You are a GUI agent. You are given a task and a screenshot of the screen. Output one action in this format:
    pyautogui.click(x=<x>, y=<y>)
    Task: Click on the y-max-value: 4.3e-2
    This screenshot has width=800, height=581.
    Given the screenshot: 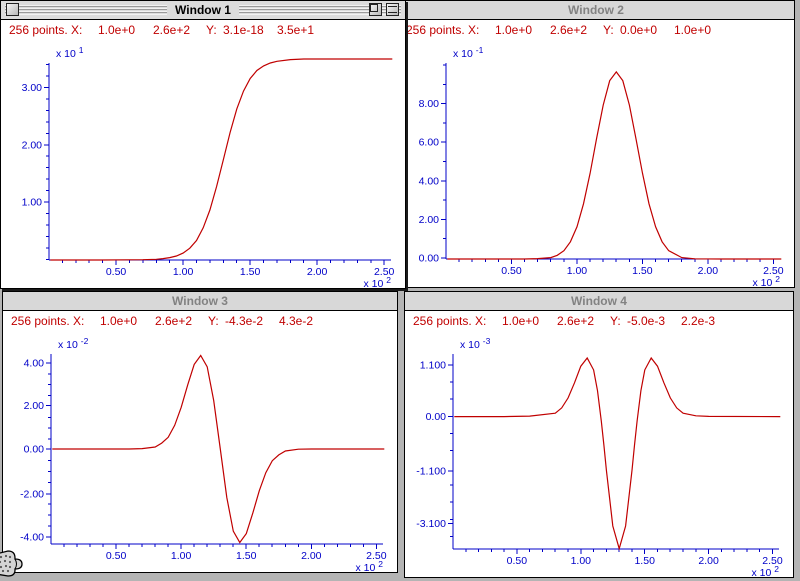 What is the action you would take?
    pyautogui.click(x=296, y=321)
    